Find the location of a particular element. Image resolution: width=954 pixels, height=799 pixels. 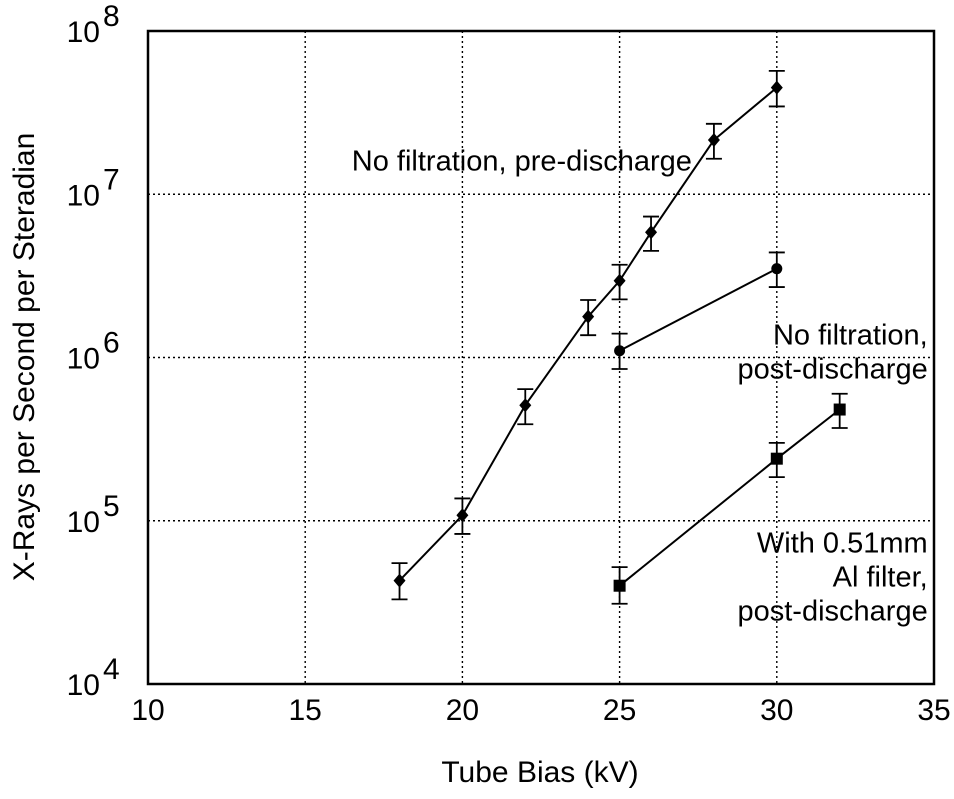

y-tick-exponent: 6 is located at coordinates (111, 343).